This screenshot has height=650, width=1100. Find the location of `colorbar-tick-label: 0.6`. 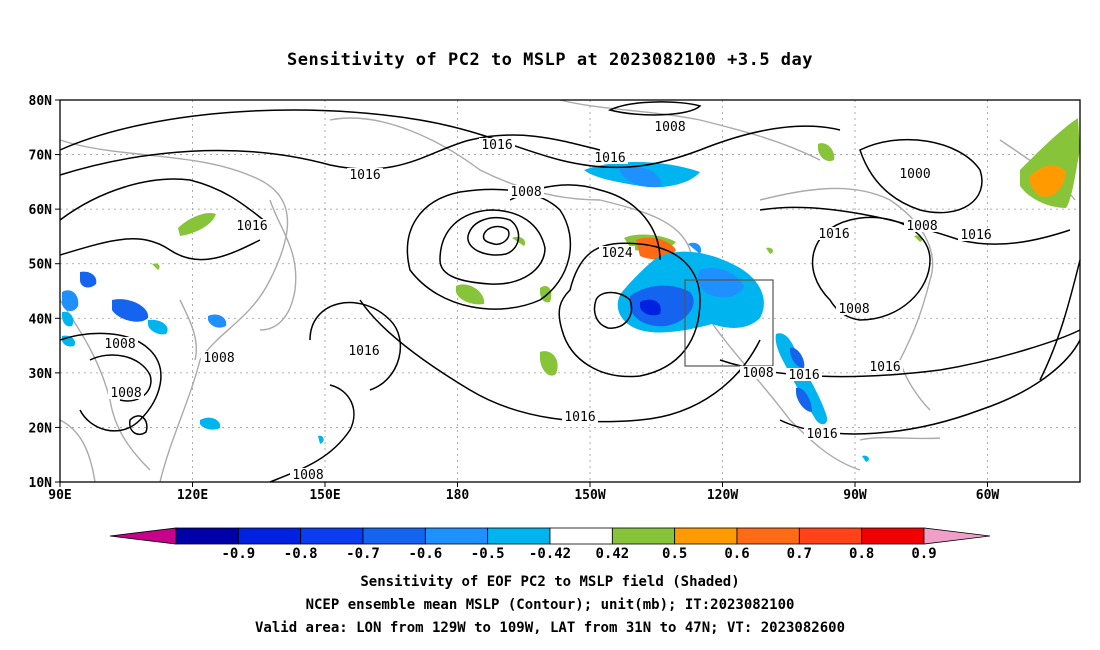

colorbar-tick-label: 0.6 is located at coordinates (736, 554).